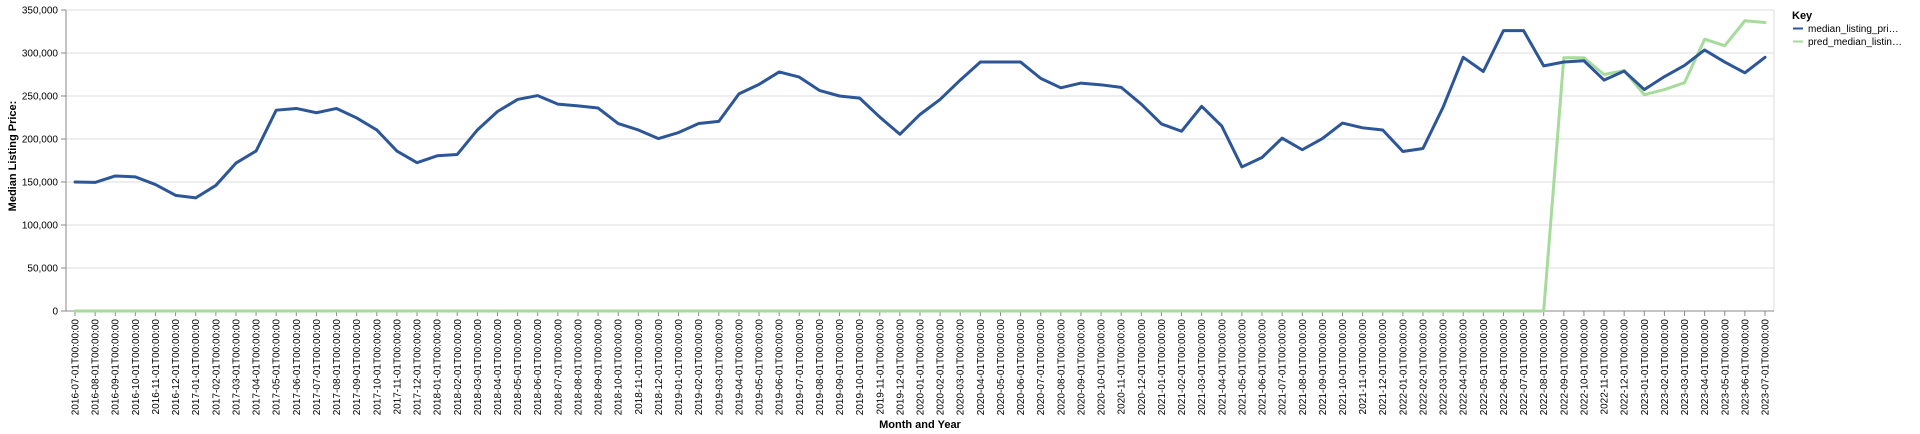 The height and width of the screenshot is (434, 1920). Describe the element at coordinates (55, 312) in the screenshot. I see `y-tick-label: 0` at that location.